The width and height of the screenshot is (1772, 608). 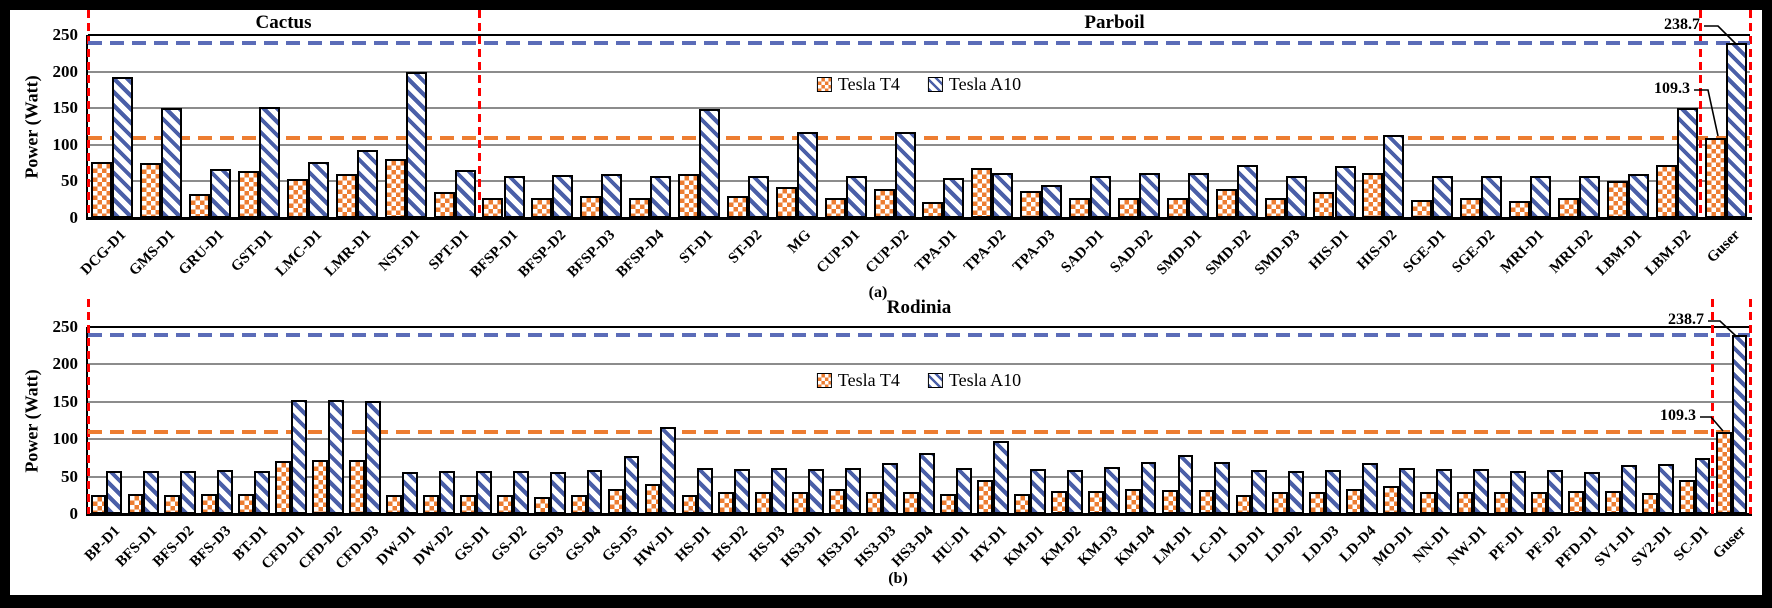 What do you see at coordinates (88, 114) in the screenshot?
I see `section-start-line` at bounding box center [88, 114].